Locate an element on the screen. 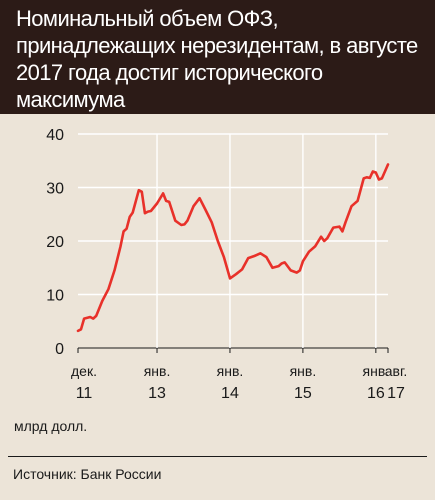 This screenshot has height=500, width=435. x-tick-label-0-line2: 11 is located at coordinates (84, 393).